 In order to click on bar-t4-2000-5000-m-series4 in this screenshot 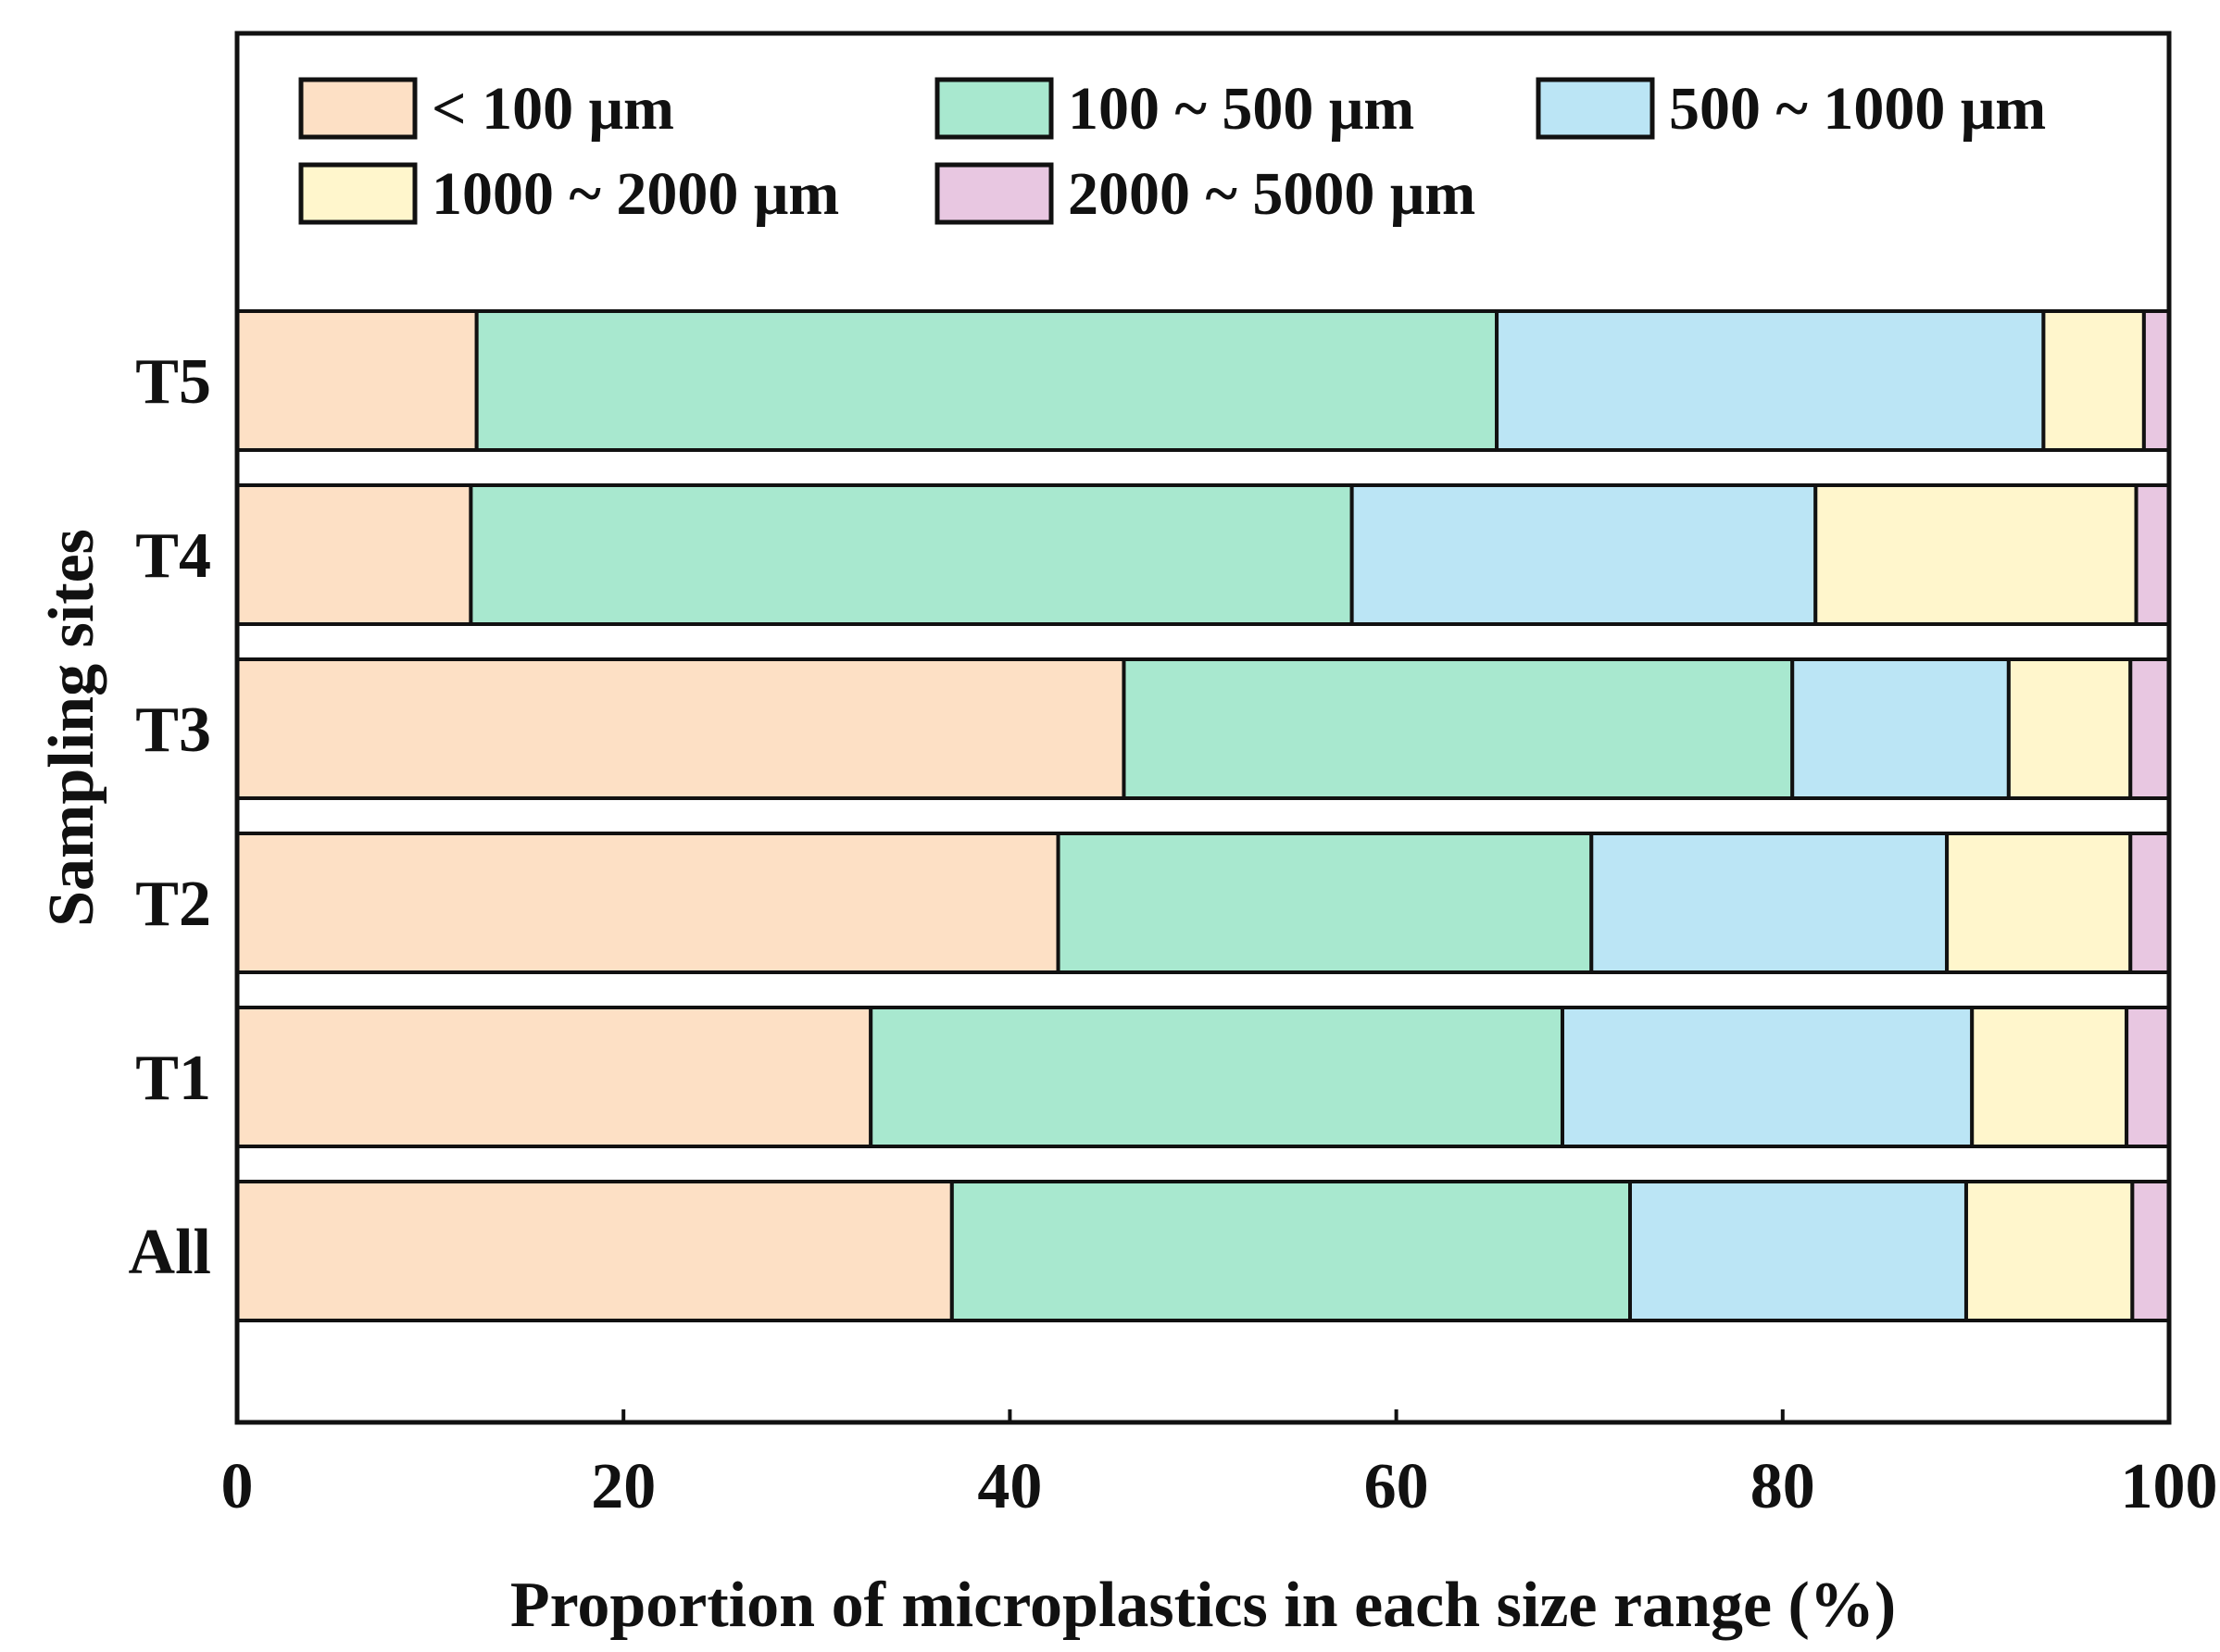, I will do `click(2153, 554)`.